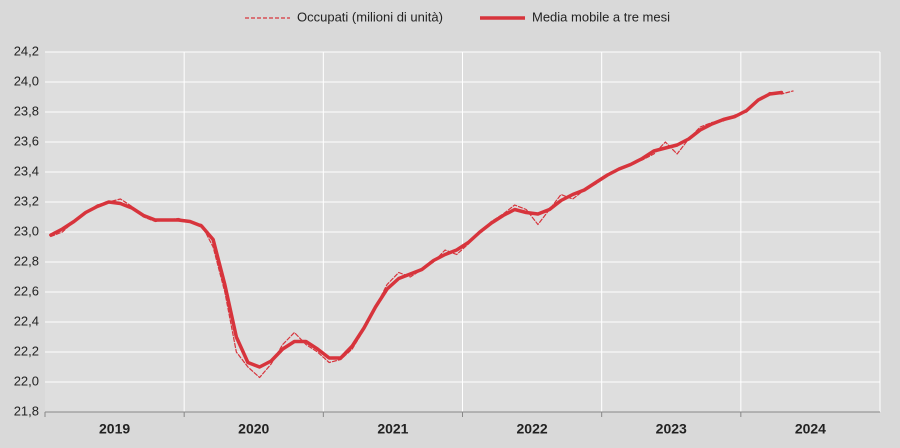 This screenshot has width=900, height=448. I want to click on y-tick-label: 21,8, so click(26, 410).